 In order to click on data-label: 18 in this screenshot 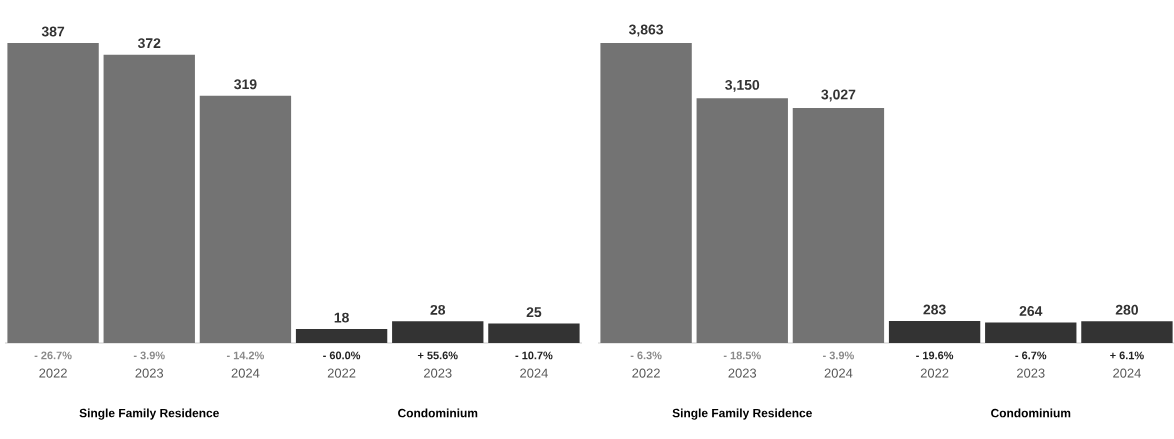, I will do `click(341, 317)`.